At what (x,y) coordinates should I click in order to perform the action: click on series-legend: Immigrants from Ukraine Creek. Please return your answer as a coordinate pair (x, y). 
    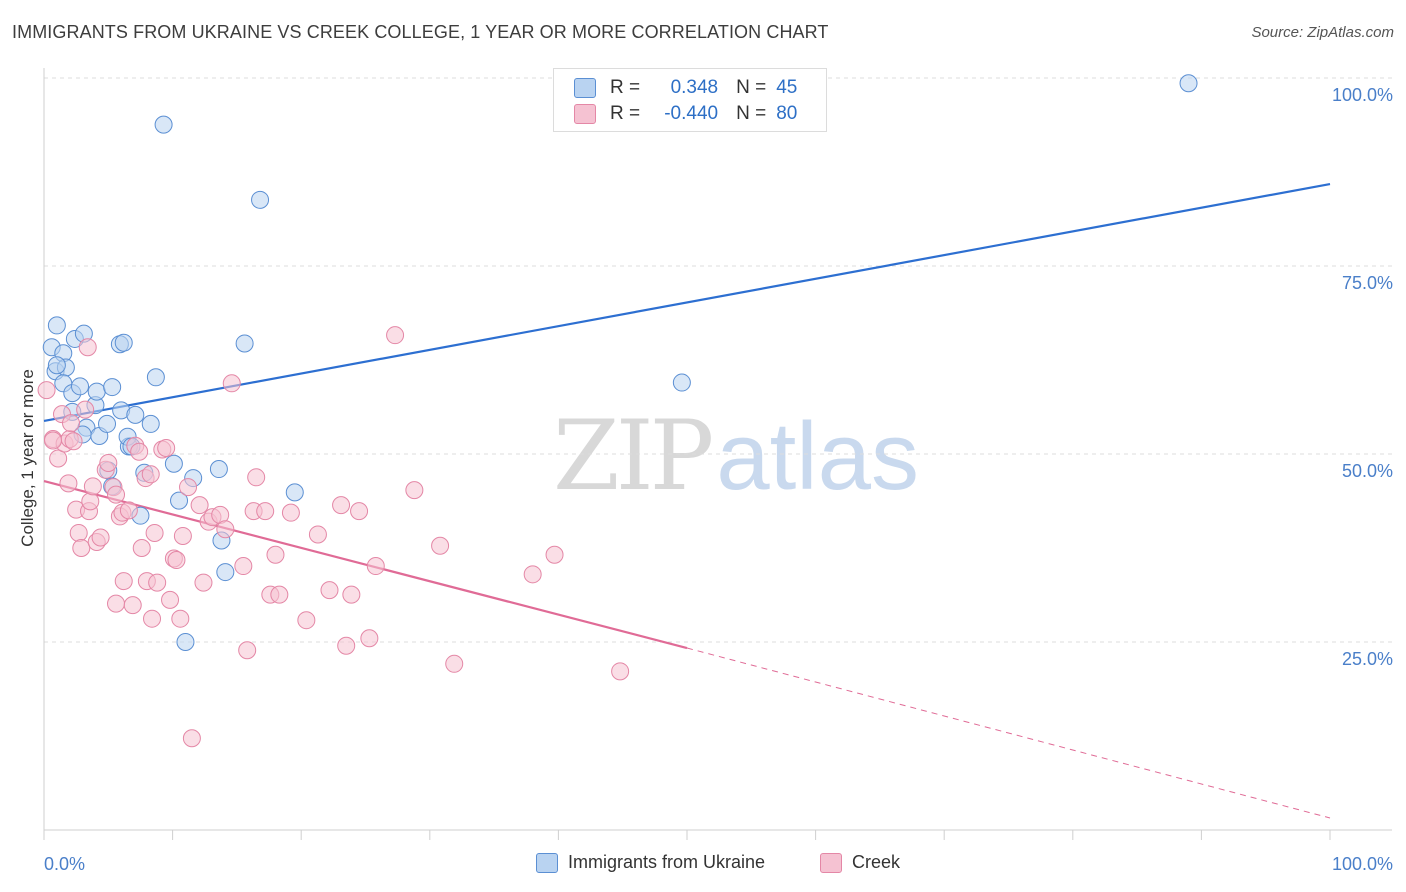
    Looking at the image, I should click on (703, 864).